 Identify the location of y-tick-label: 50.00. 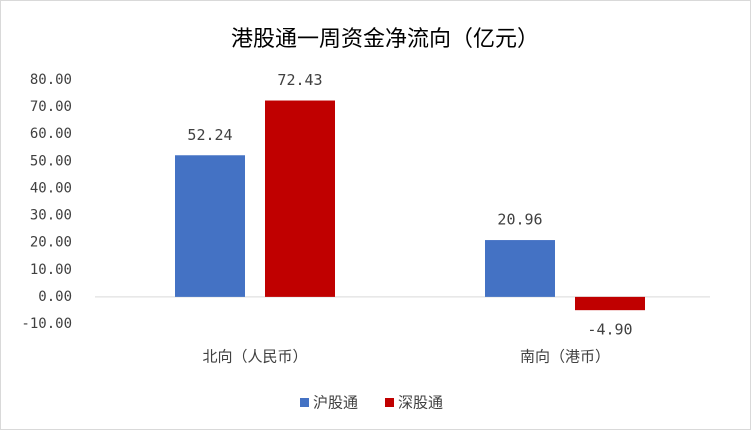
(51, 161).